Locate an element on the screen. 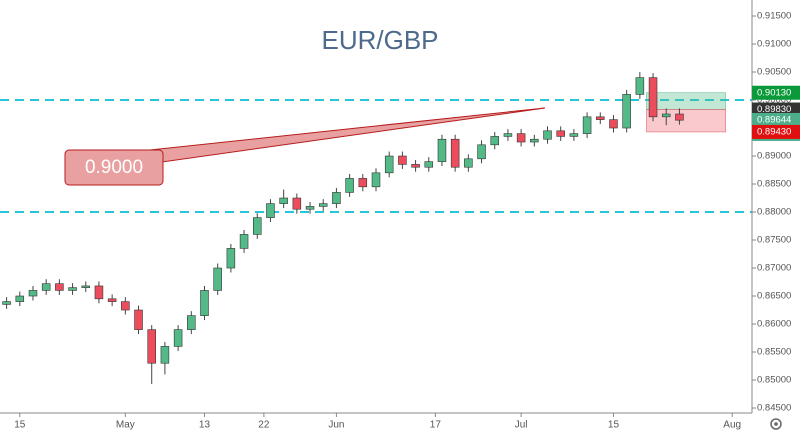 The image size is (800, 435). loss-zone is located at coordinates (686, 121).